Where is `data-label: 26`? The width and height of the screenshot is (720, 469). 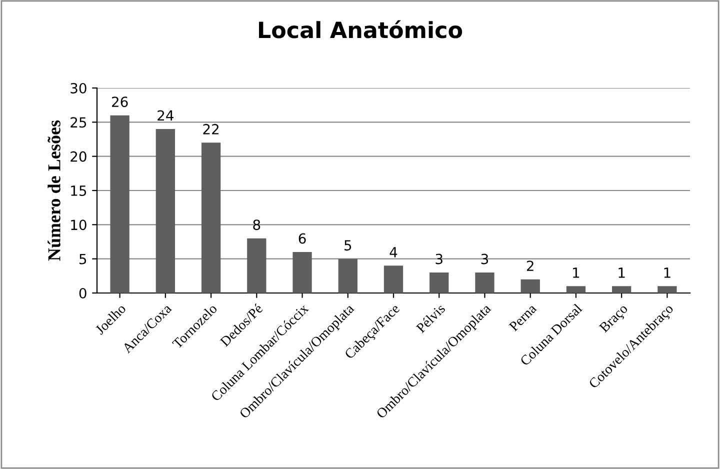
data-label: 26 is located at coordinates (120, 102).